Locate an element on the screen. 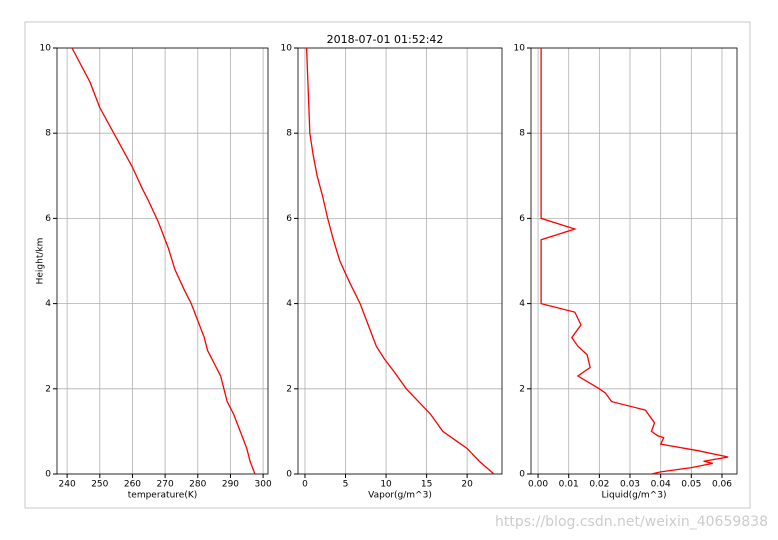 The width and height of the screenshot is (778, 540). x-tick-label: 5 is located at coordinates (346, 485).